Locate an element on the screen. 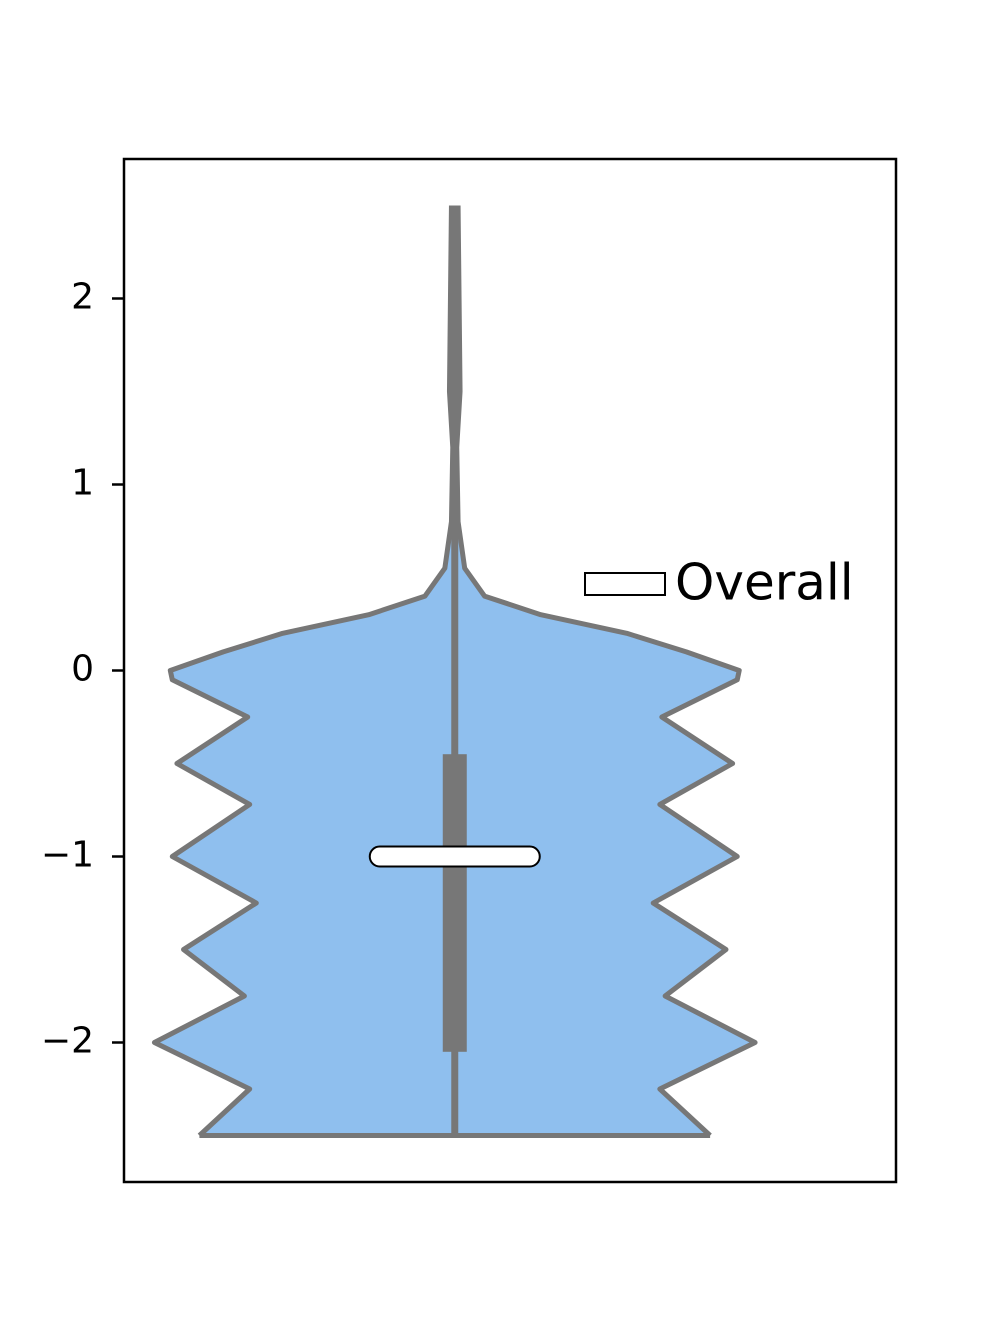 Image resolution: width=997 pixels, height=1329 pixels. y-tick-label: 0 is located at coordinates (82, 669).